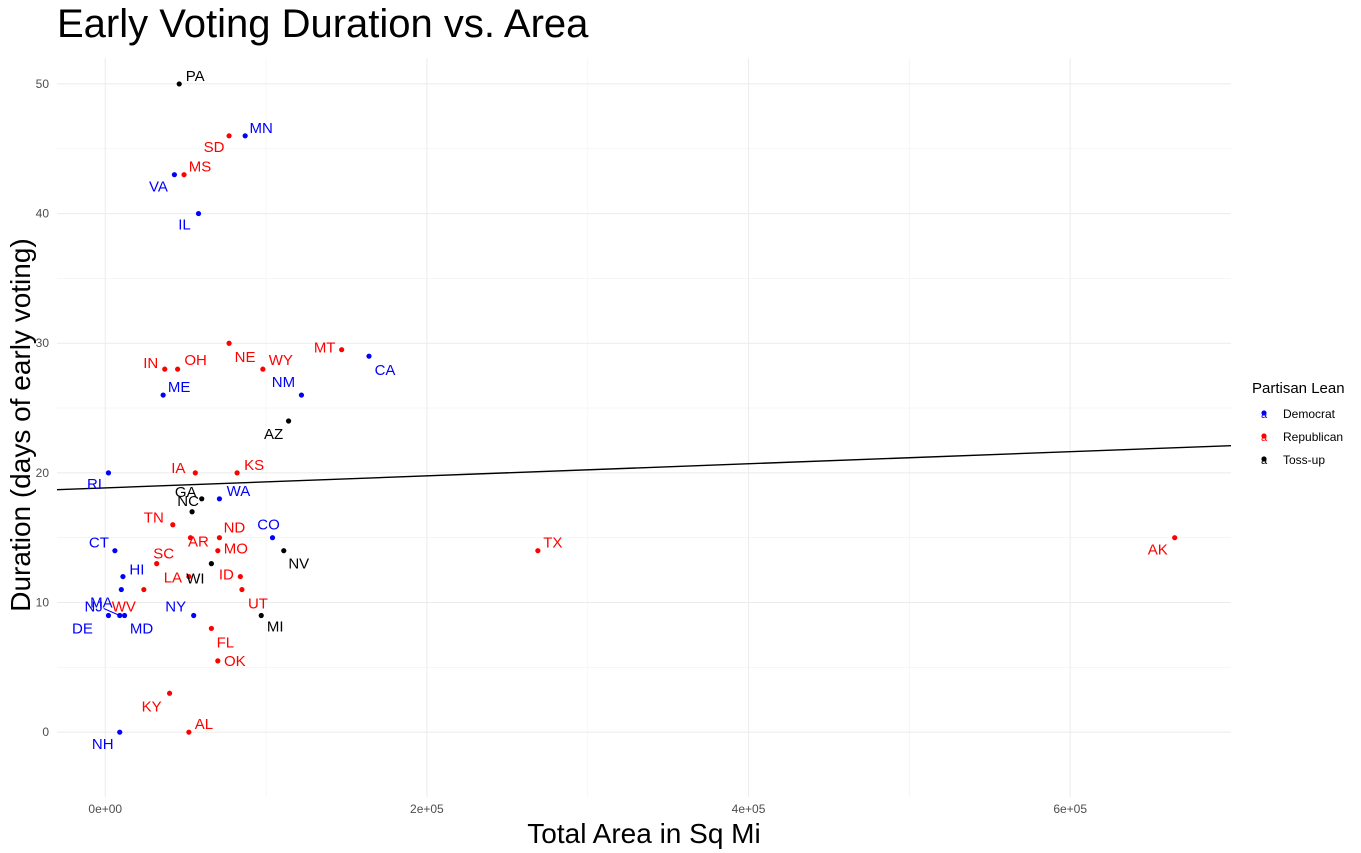  Describe the element at coordinates (141, 628) in the screenshot. I see `label-md: MD` at that location.